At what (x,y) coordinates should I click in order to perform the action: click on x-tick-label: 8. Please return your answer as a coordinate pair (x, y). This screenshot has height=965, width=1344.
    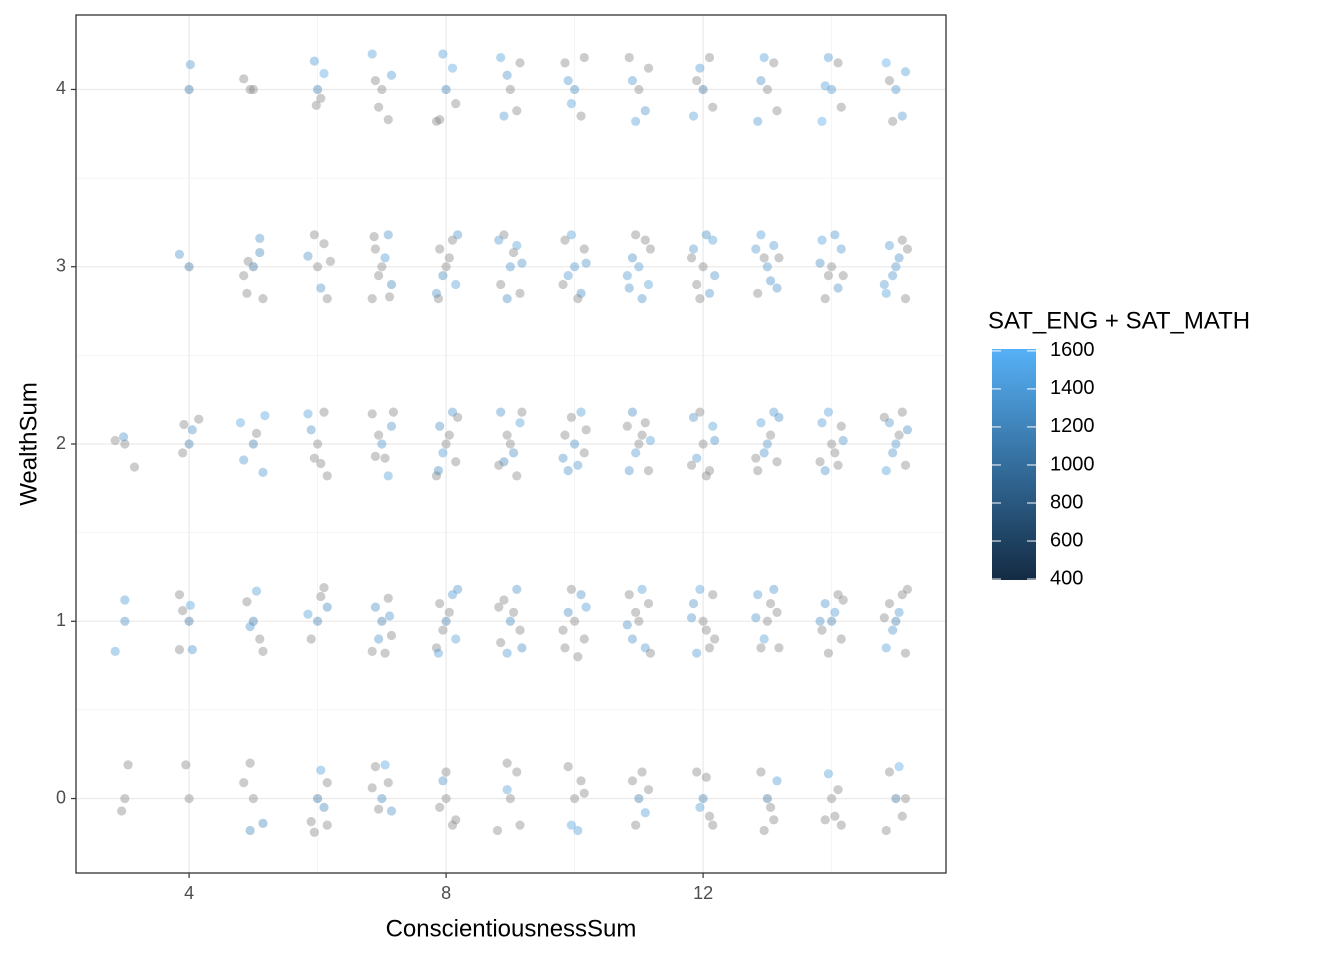
    Looking at the image, I should click on (446, 893).